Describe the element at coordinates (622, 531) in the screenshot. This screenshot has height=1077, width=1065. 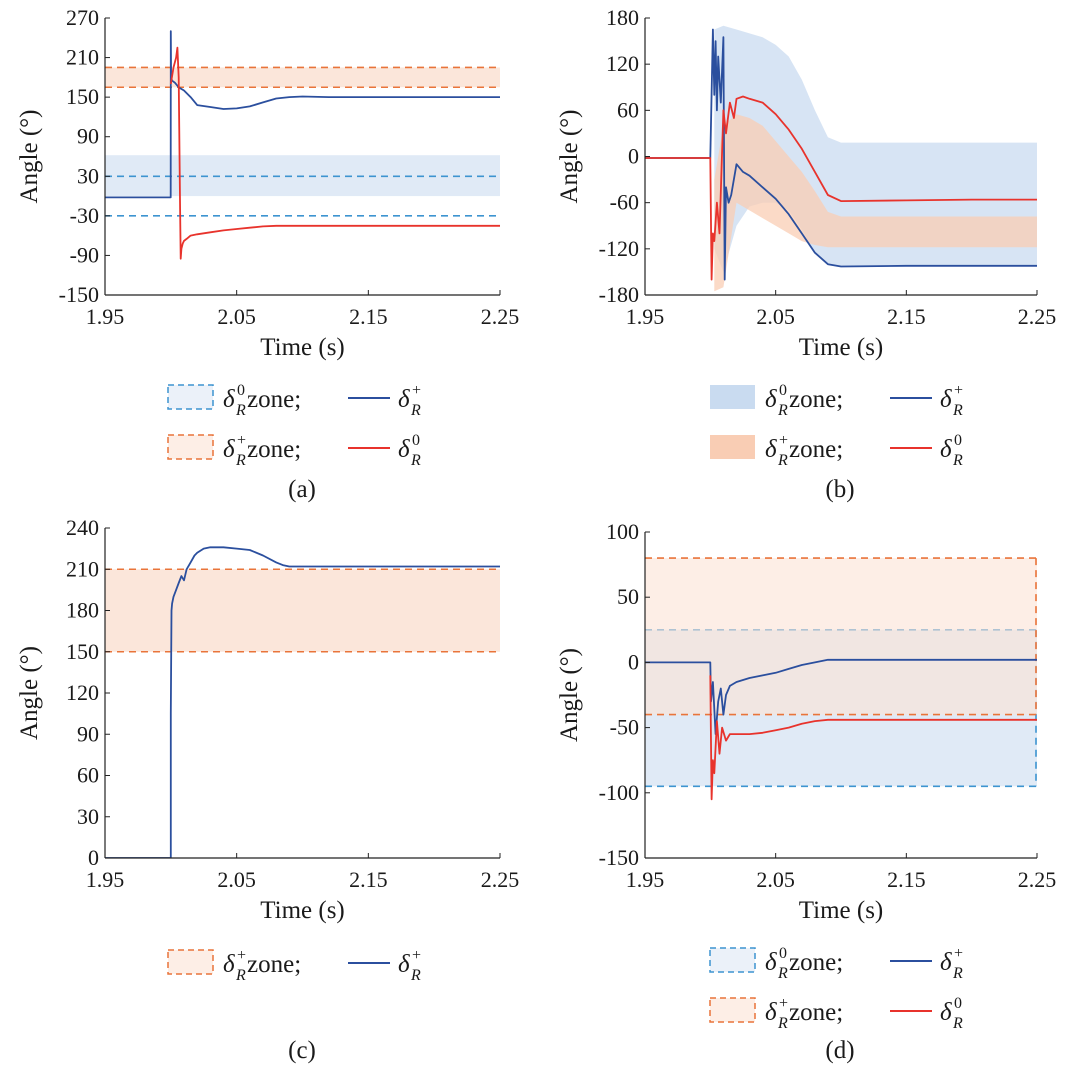
I see `y-tick-label: 100` at that location.